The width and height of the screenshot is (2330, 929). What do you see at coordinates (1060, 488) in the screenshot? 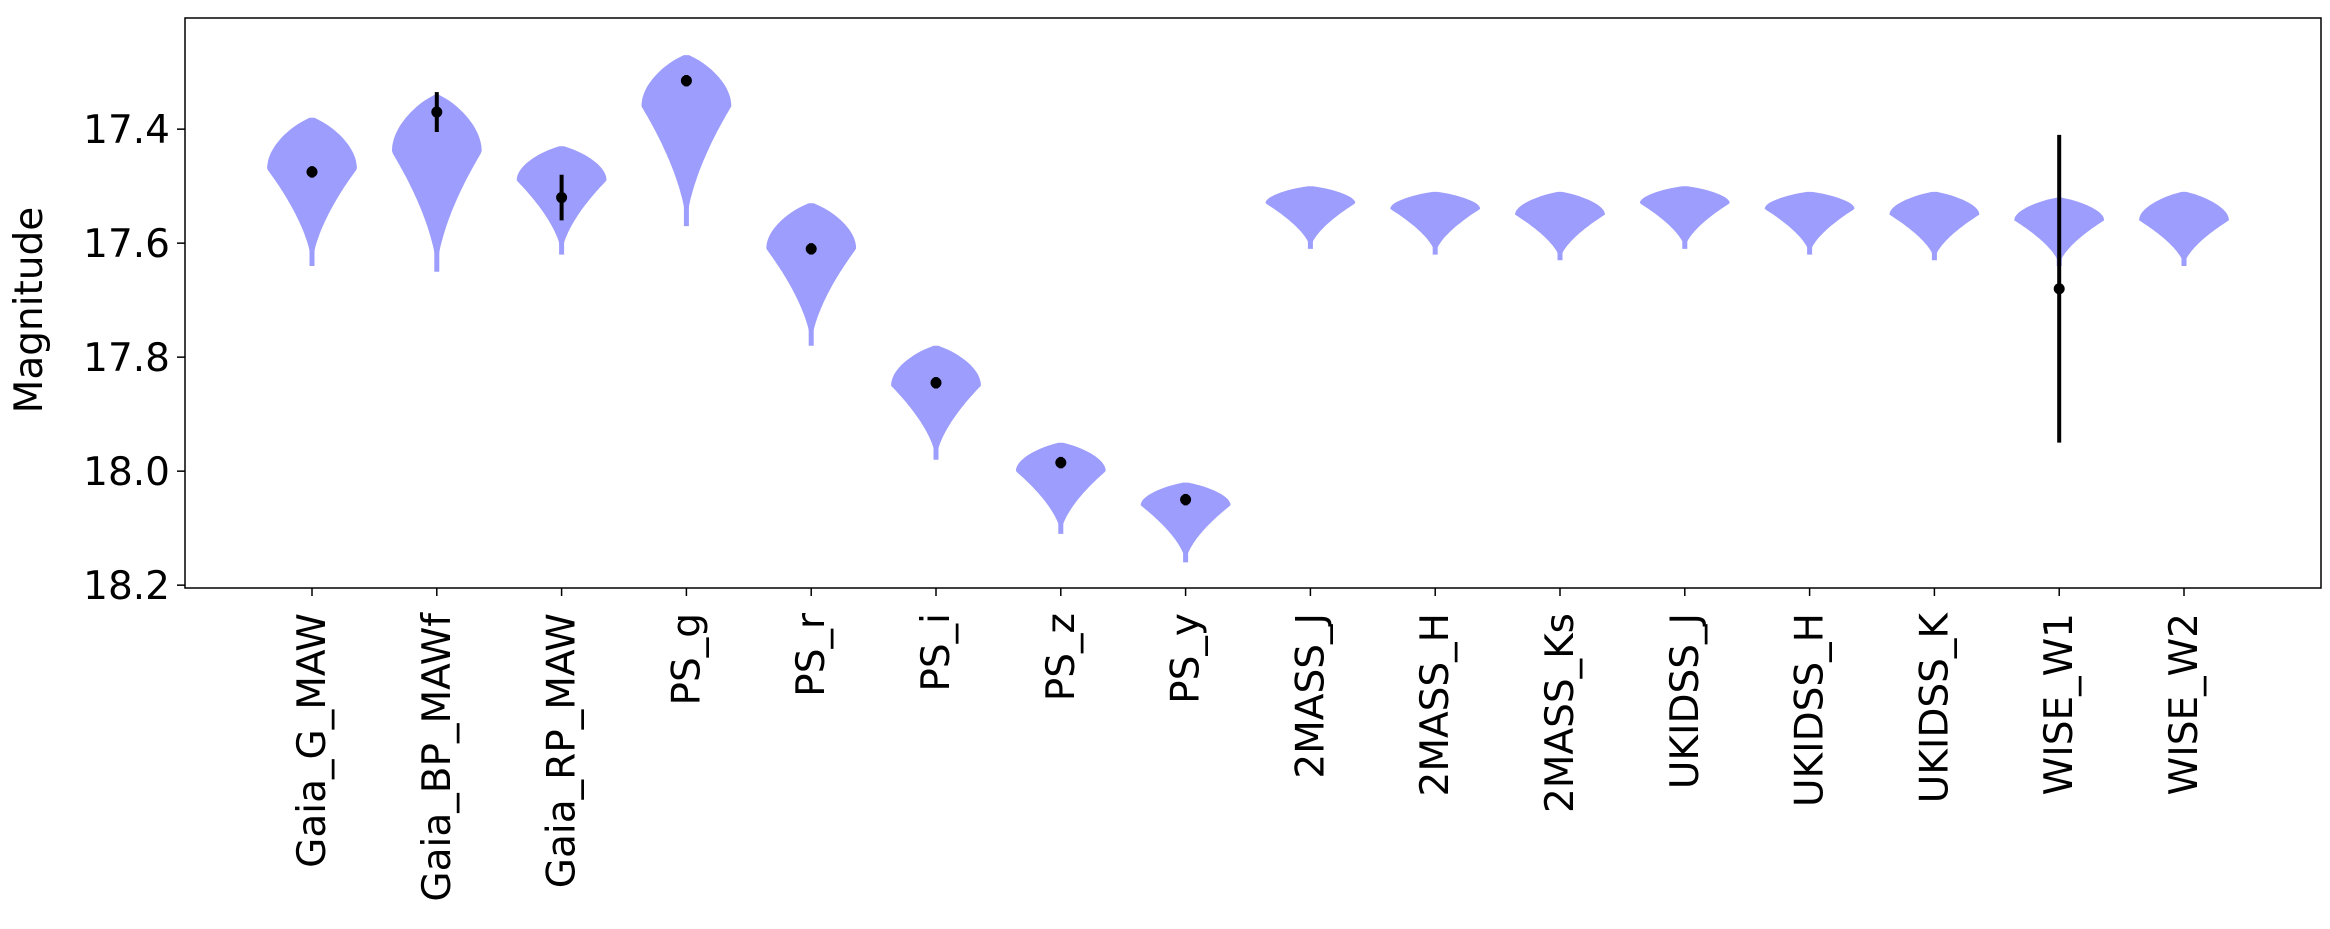
I see `violin-PS_z` at bounding box center [1060, 488].